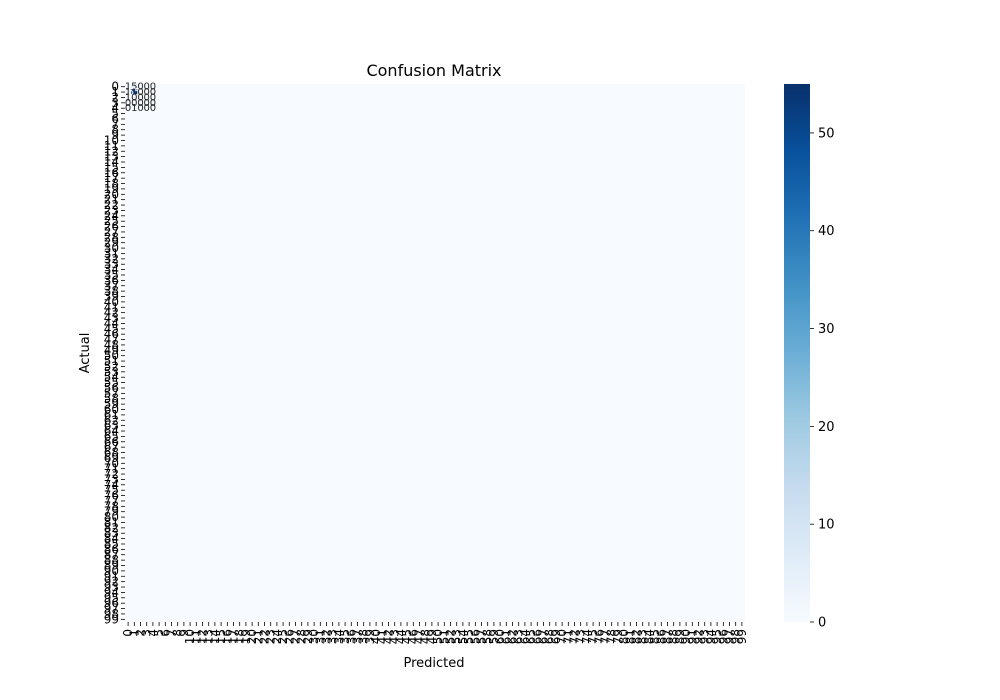 The image size is (1000, 700). Describe the element at coordinates (115, 87) in the screenshot. I see `y-tick-label: 0` at that location.